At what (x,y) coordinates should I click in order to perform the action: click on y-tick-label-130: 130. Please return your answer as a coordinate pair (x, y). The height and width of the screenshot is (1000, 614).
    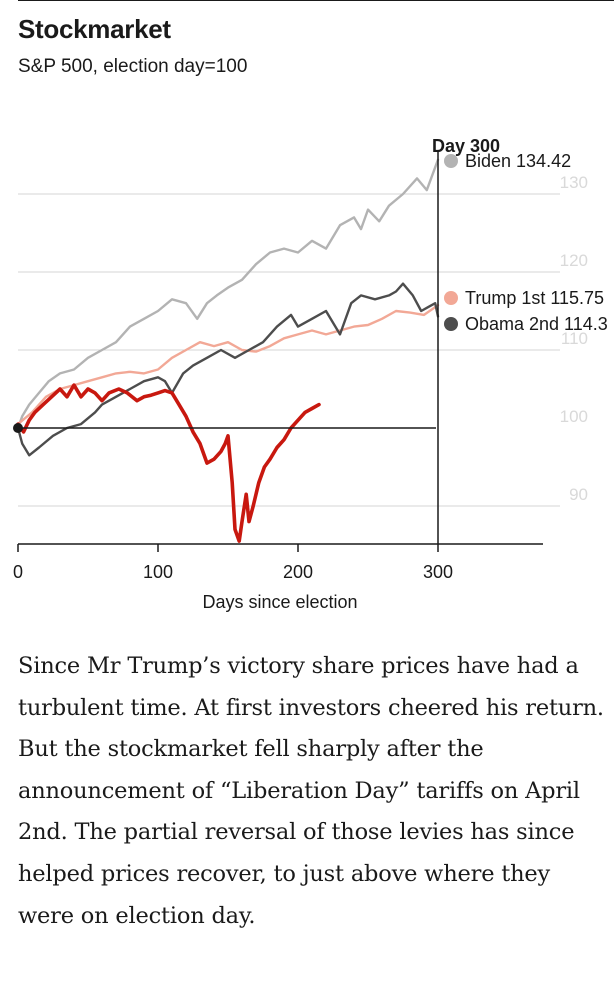
    Looking at the image, I should click on (574, 182).